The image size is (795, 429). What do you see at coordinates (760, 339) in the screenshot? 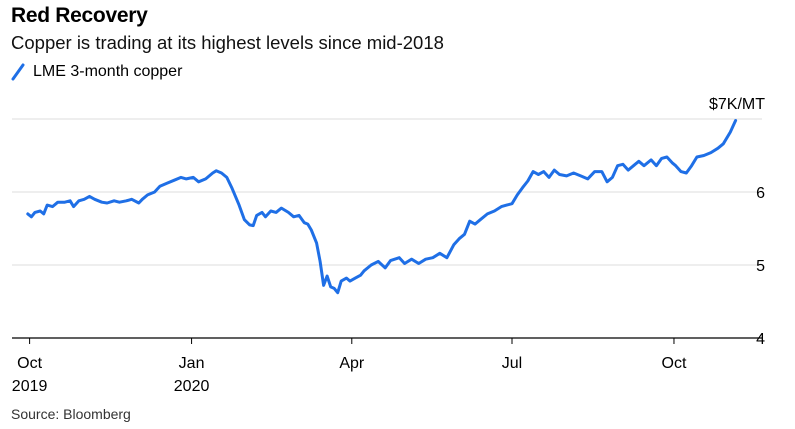
I see `y-tick-label: 4` at bounding box center [760, 339].